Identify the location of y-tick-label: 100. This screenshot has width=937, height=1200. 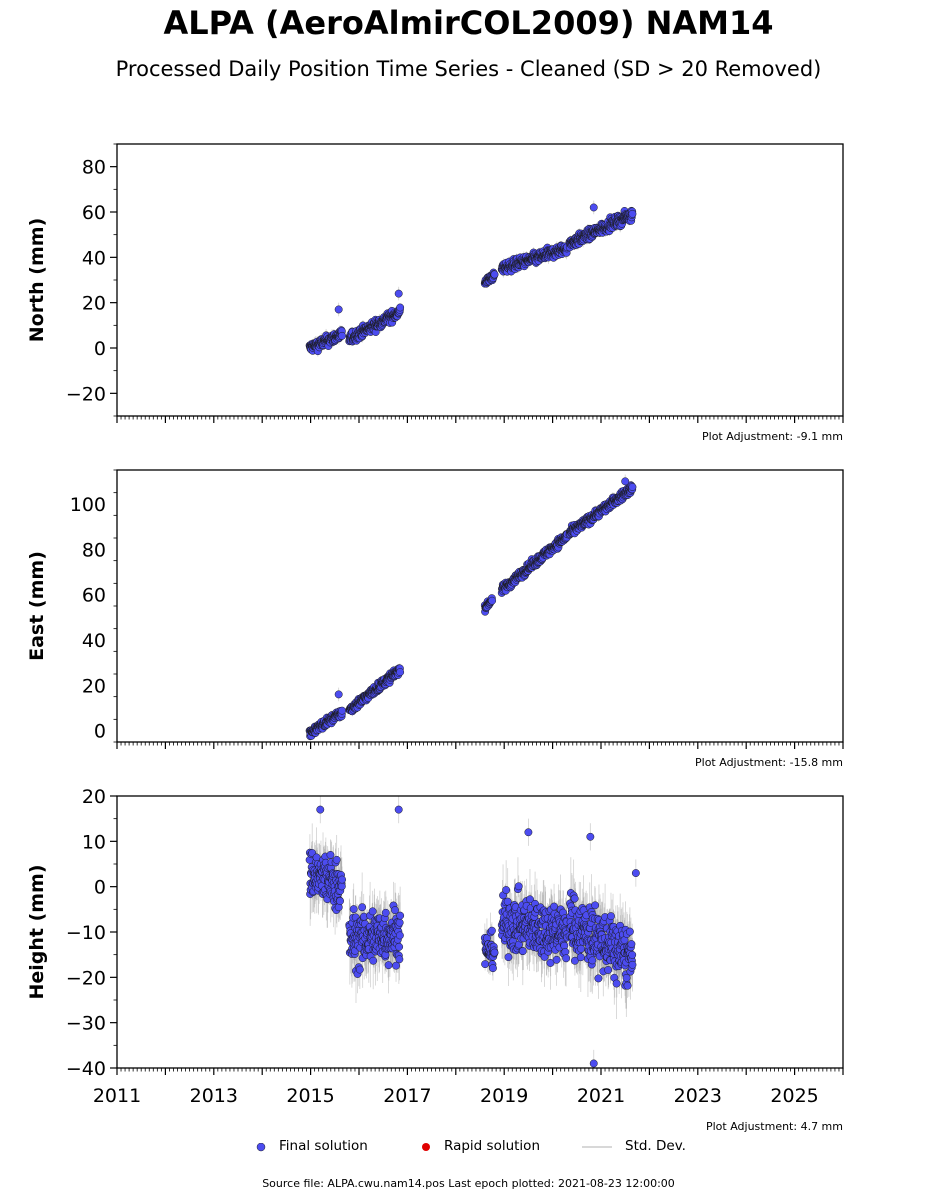
(88, 505).